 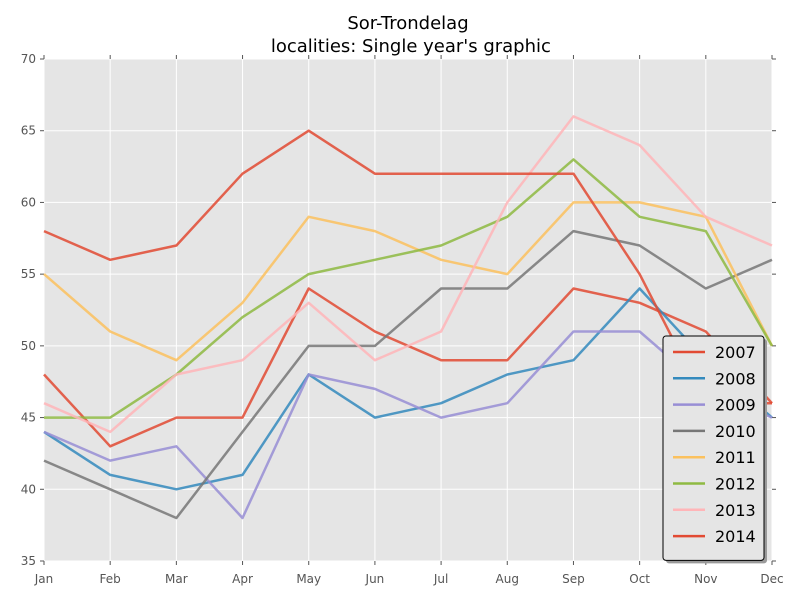 I want to click on legend-label-2010: 2010, so click(x=735, y=431).